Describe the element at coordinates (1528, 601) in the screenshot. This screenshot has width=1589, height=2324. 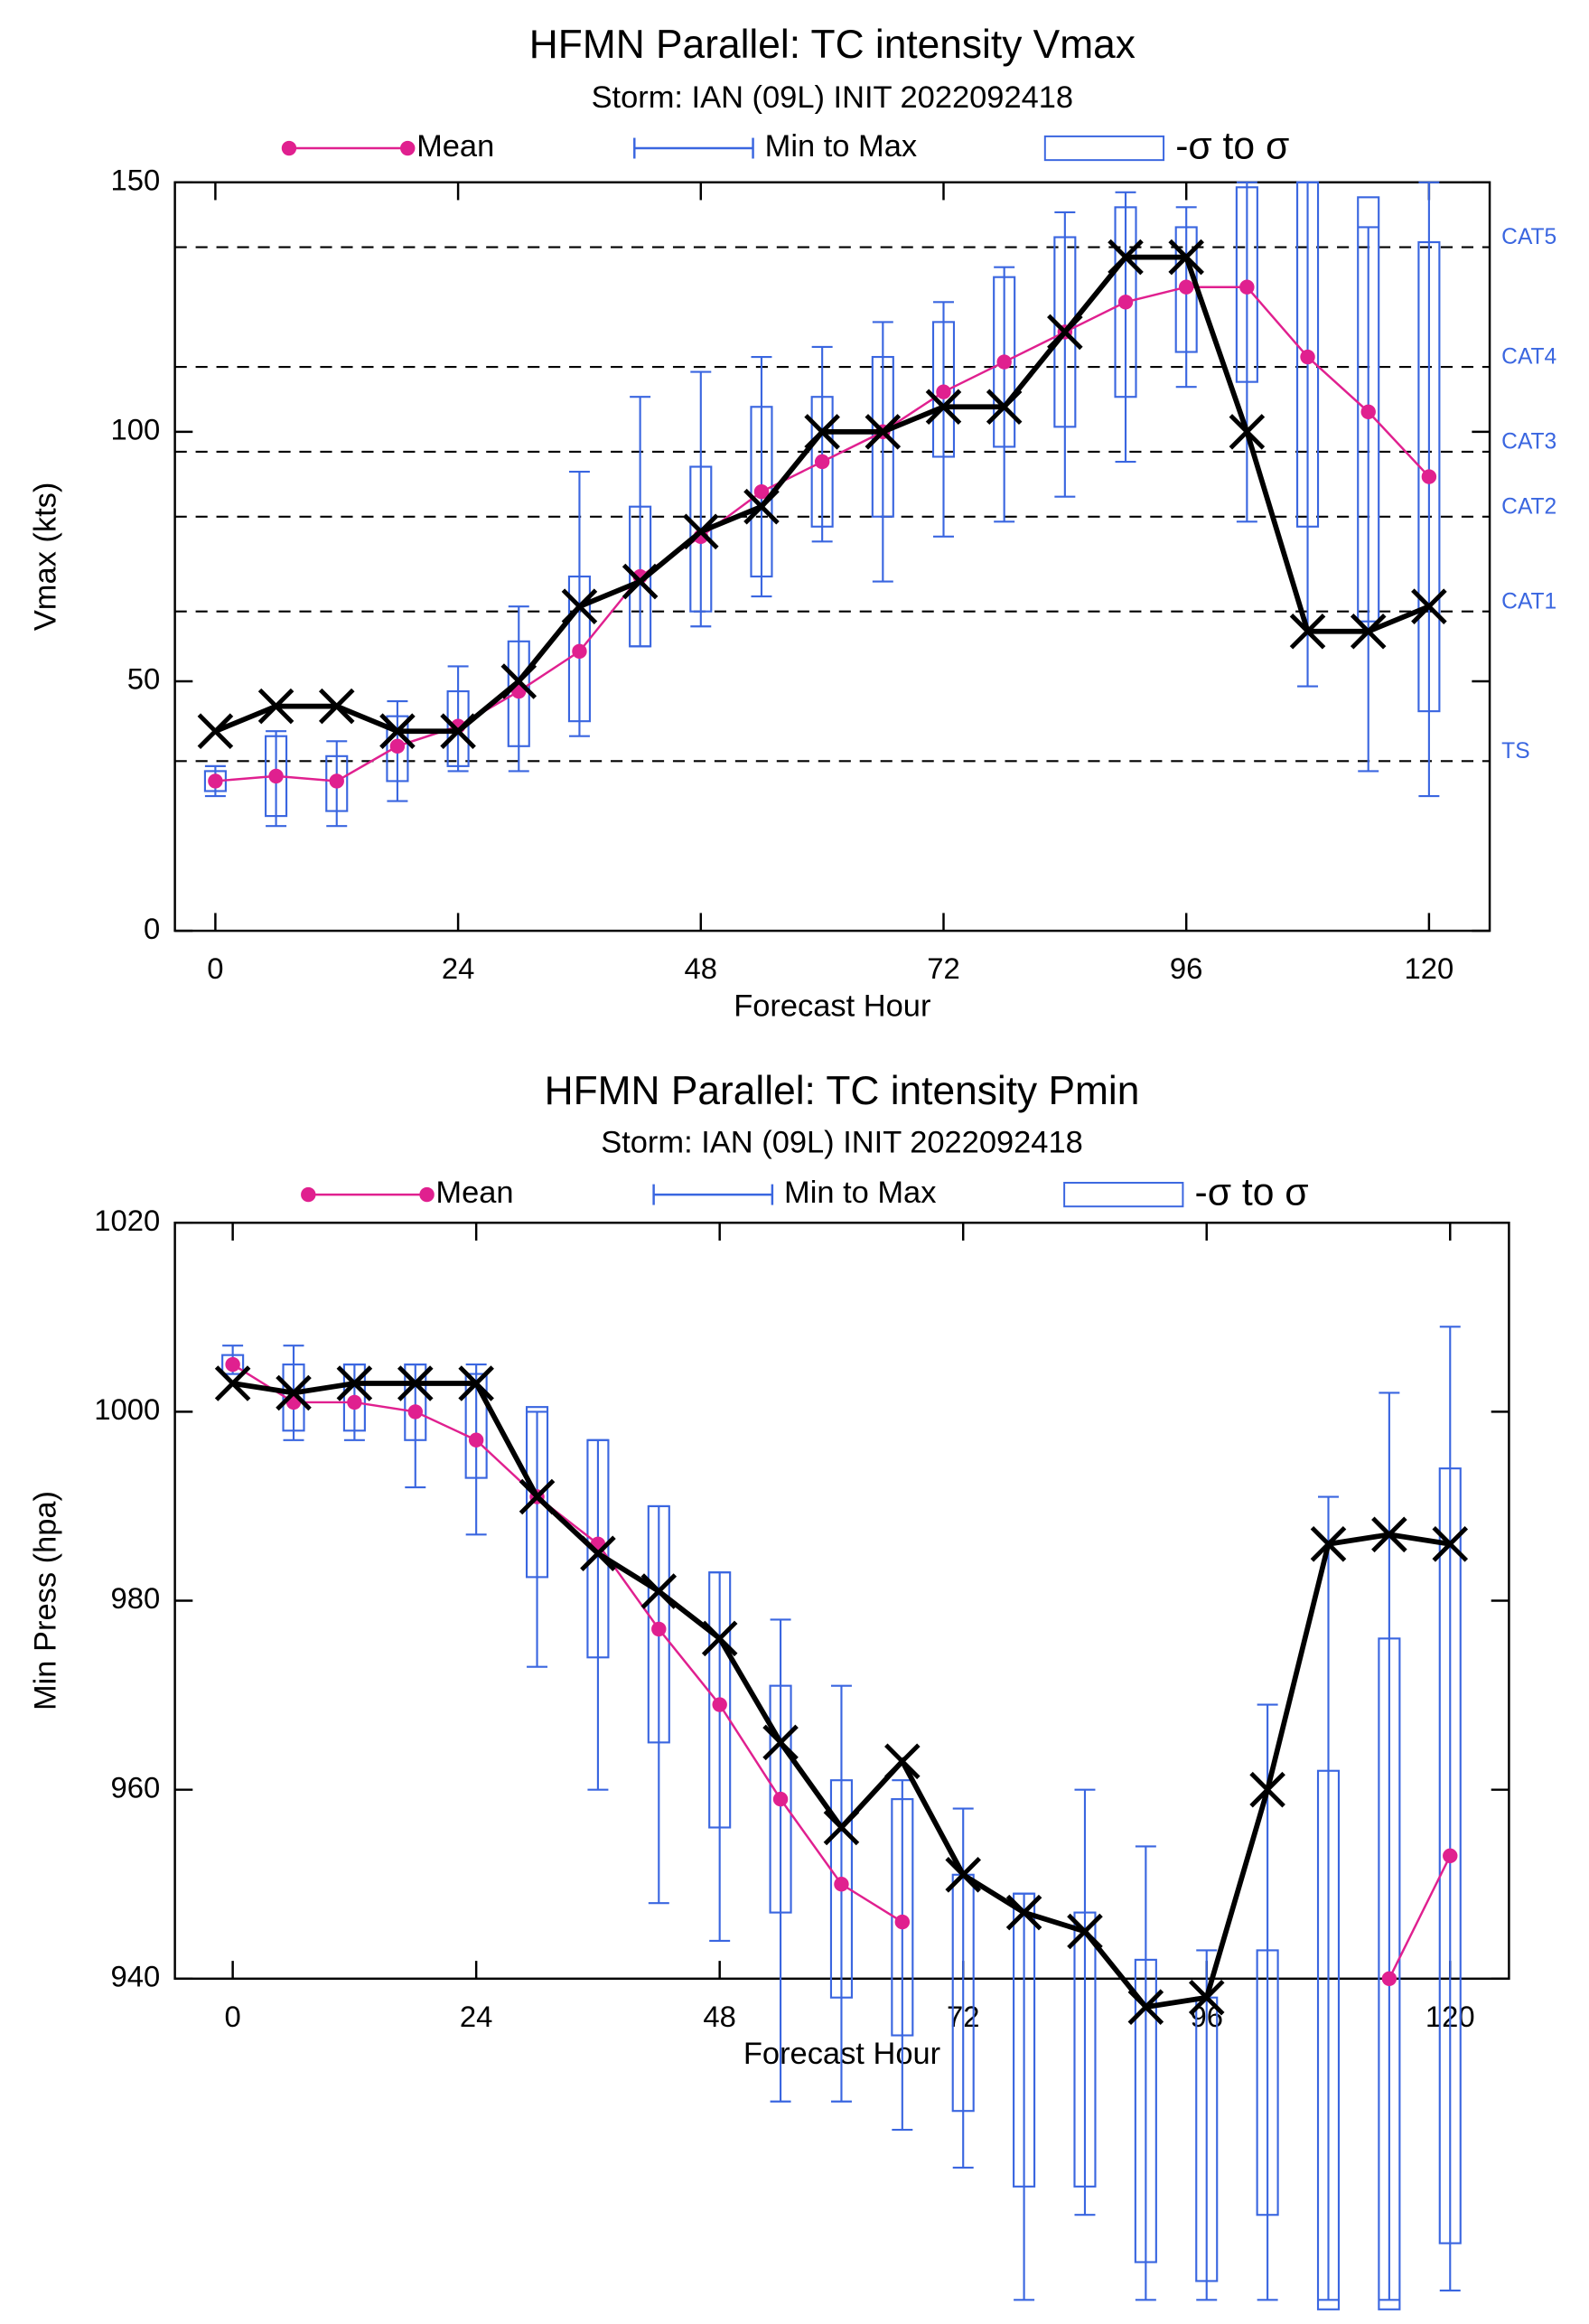
I see `reference-label: CAT1` at that location.